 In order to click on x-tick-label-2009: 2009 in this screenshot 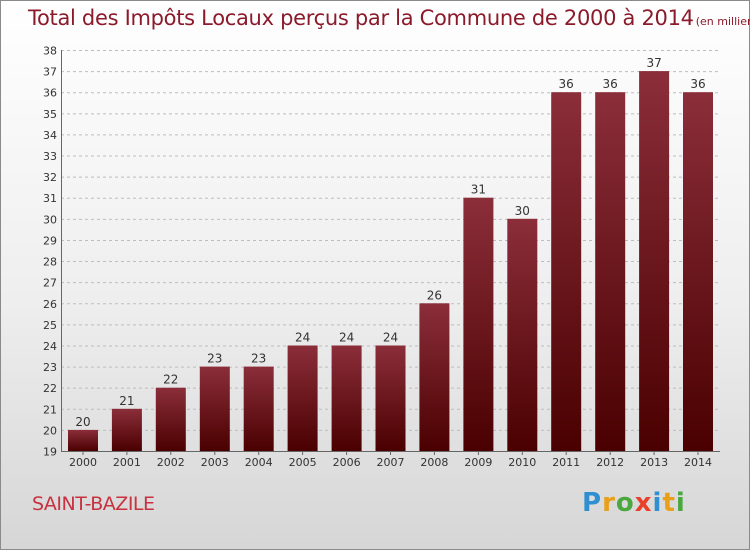, I will do `click(478, 462)`.